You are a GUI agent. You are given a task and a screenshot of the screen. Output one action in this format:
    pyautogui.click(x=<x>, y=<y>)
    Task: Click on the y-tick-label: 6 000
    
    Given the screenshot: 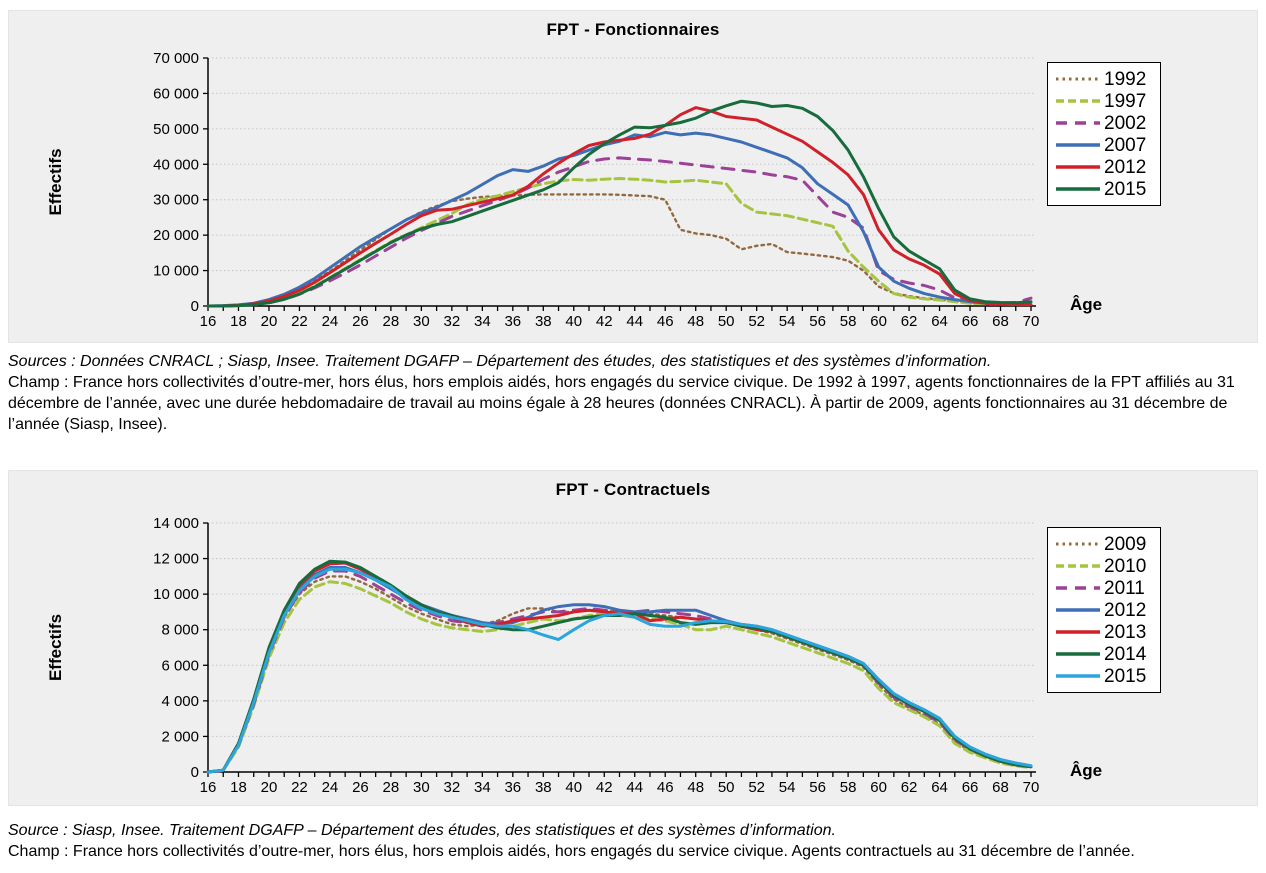 What is the action you would take?
    pyautogui.click(x=180, y=665)
    